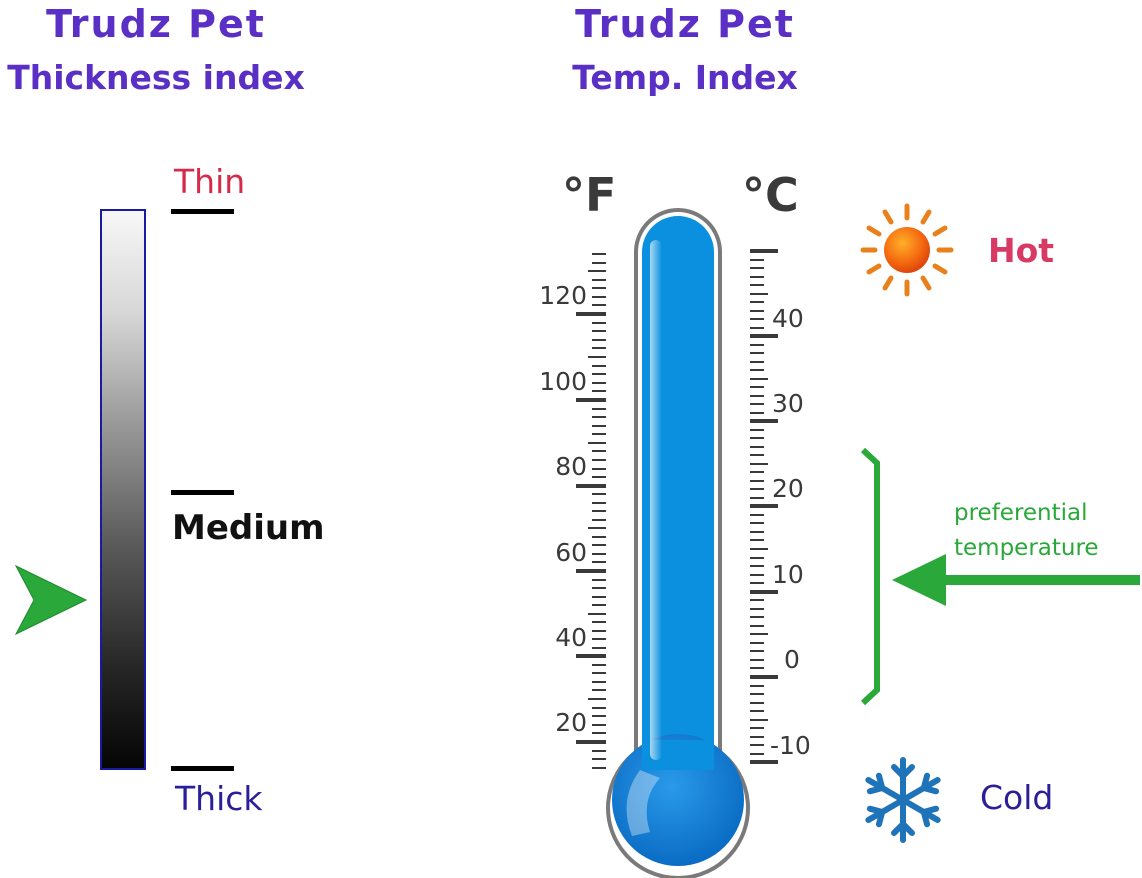 Image resolution: width=1142 pixels, height=878 pixels. What do you see at coordinates (571, 722) in the screenshot?
I see `fahrenheit-label-20: 20` at bounding box center [571, 722].